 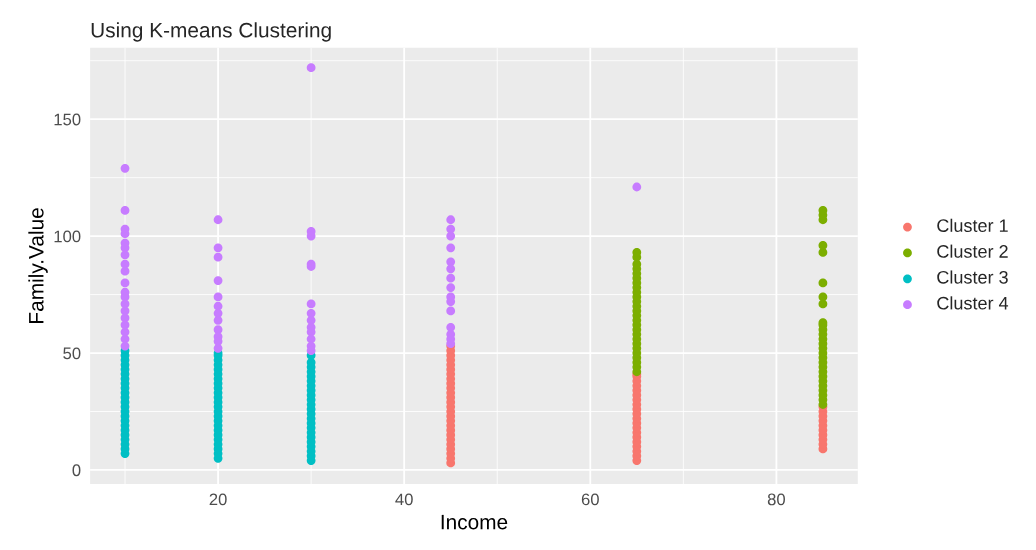 I want to click on x-tick-label: 60, so click(x=590, y=499).